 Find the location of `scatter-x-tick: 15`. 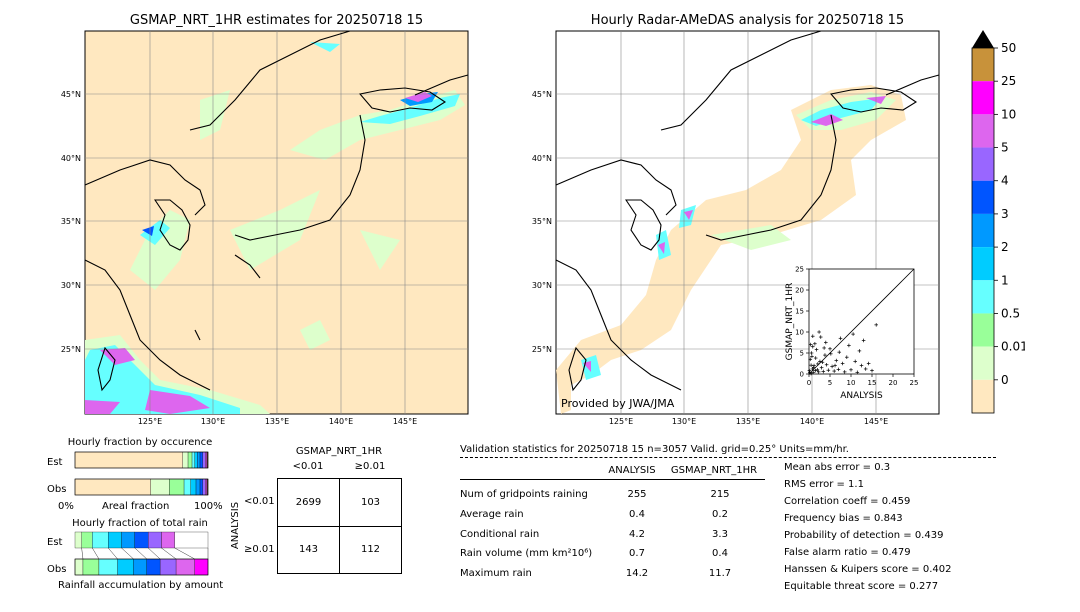

scatter-x-tick: 15 is located at coordinates (872, 383).